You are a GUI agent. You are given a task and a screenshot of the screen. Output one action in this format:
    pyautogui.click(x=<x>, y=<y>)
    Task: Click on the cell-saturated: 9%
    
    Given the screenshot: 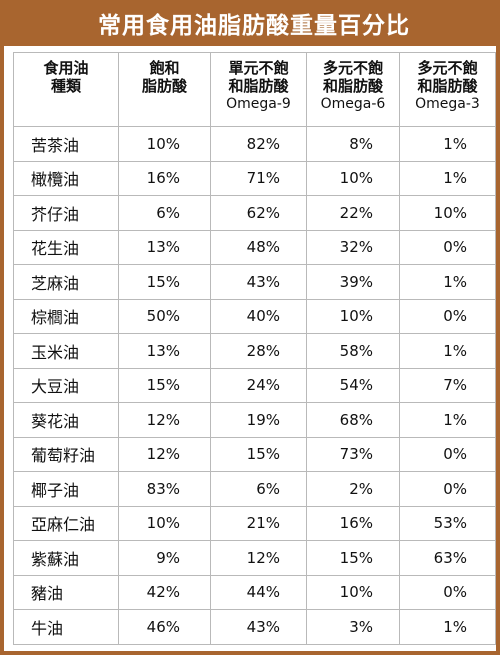 What is the action you would take?
    pyautogui.click(x=164, y=558)
    